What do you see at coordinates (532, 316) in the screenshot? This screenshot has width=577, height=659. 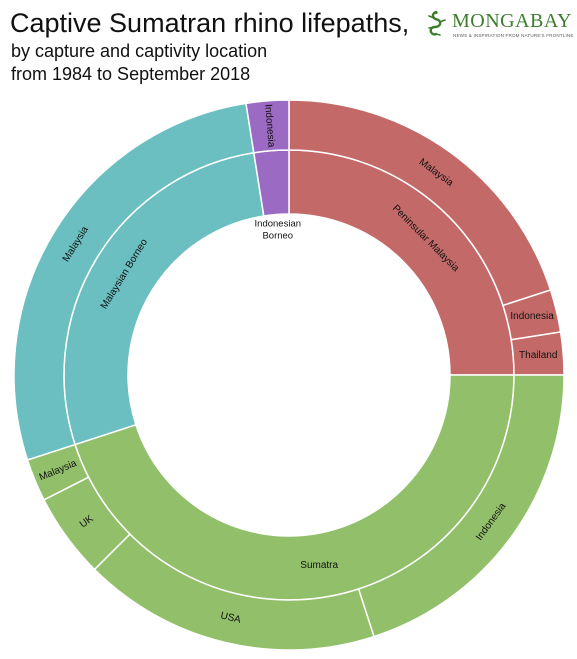 I see `outer-peninsular-malaysia-indonesia-label: Indonesia` at bounding box center [532, 316].